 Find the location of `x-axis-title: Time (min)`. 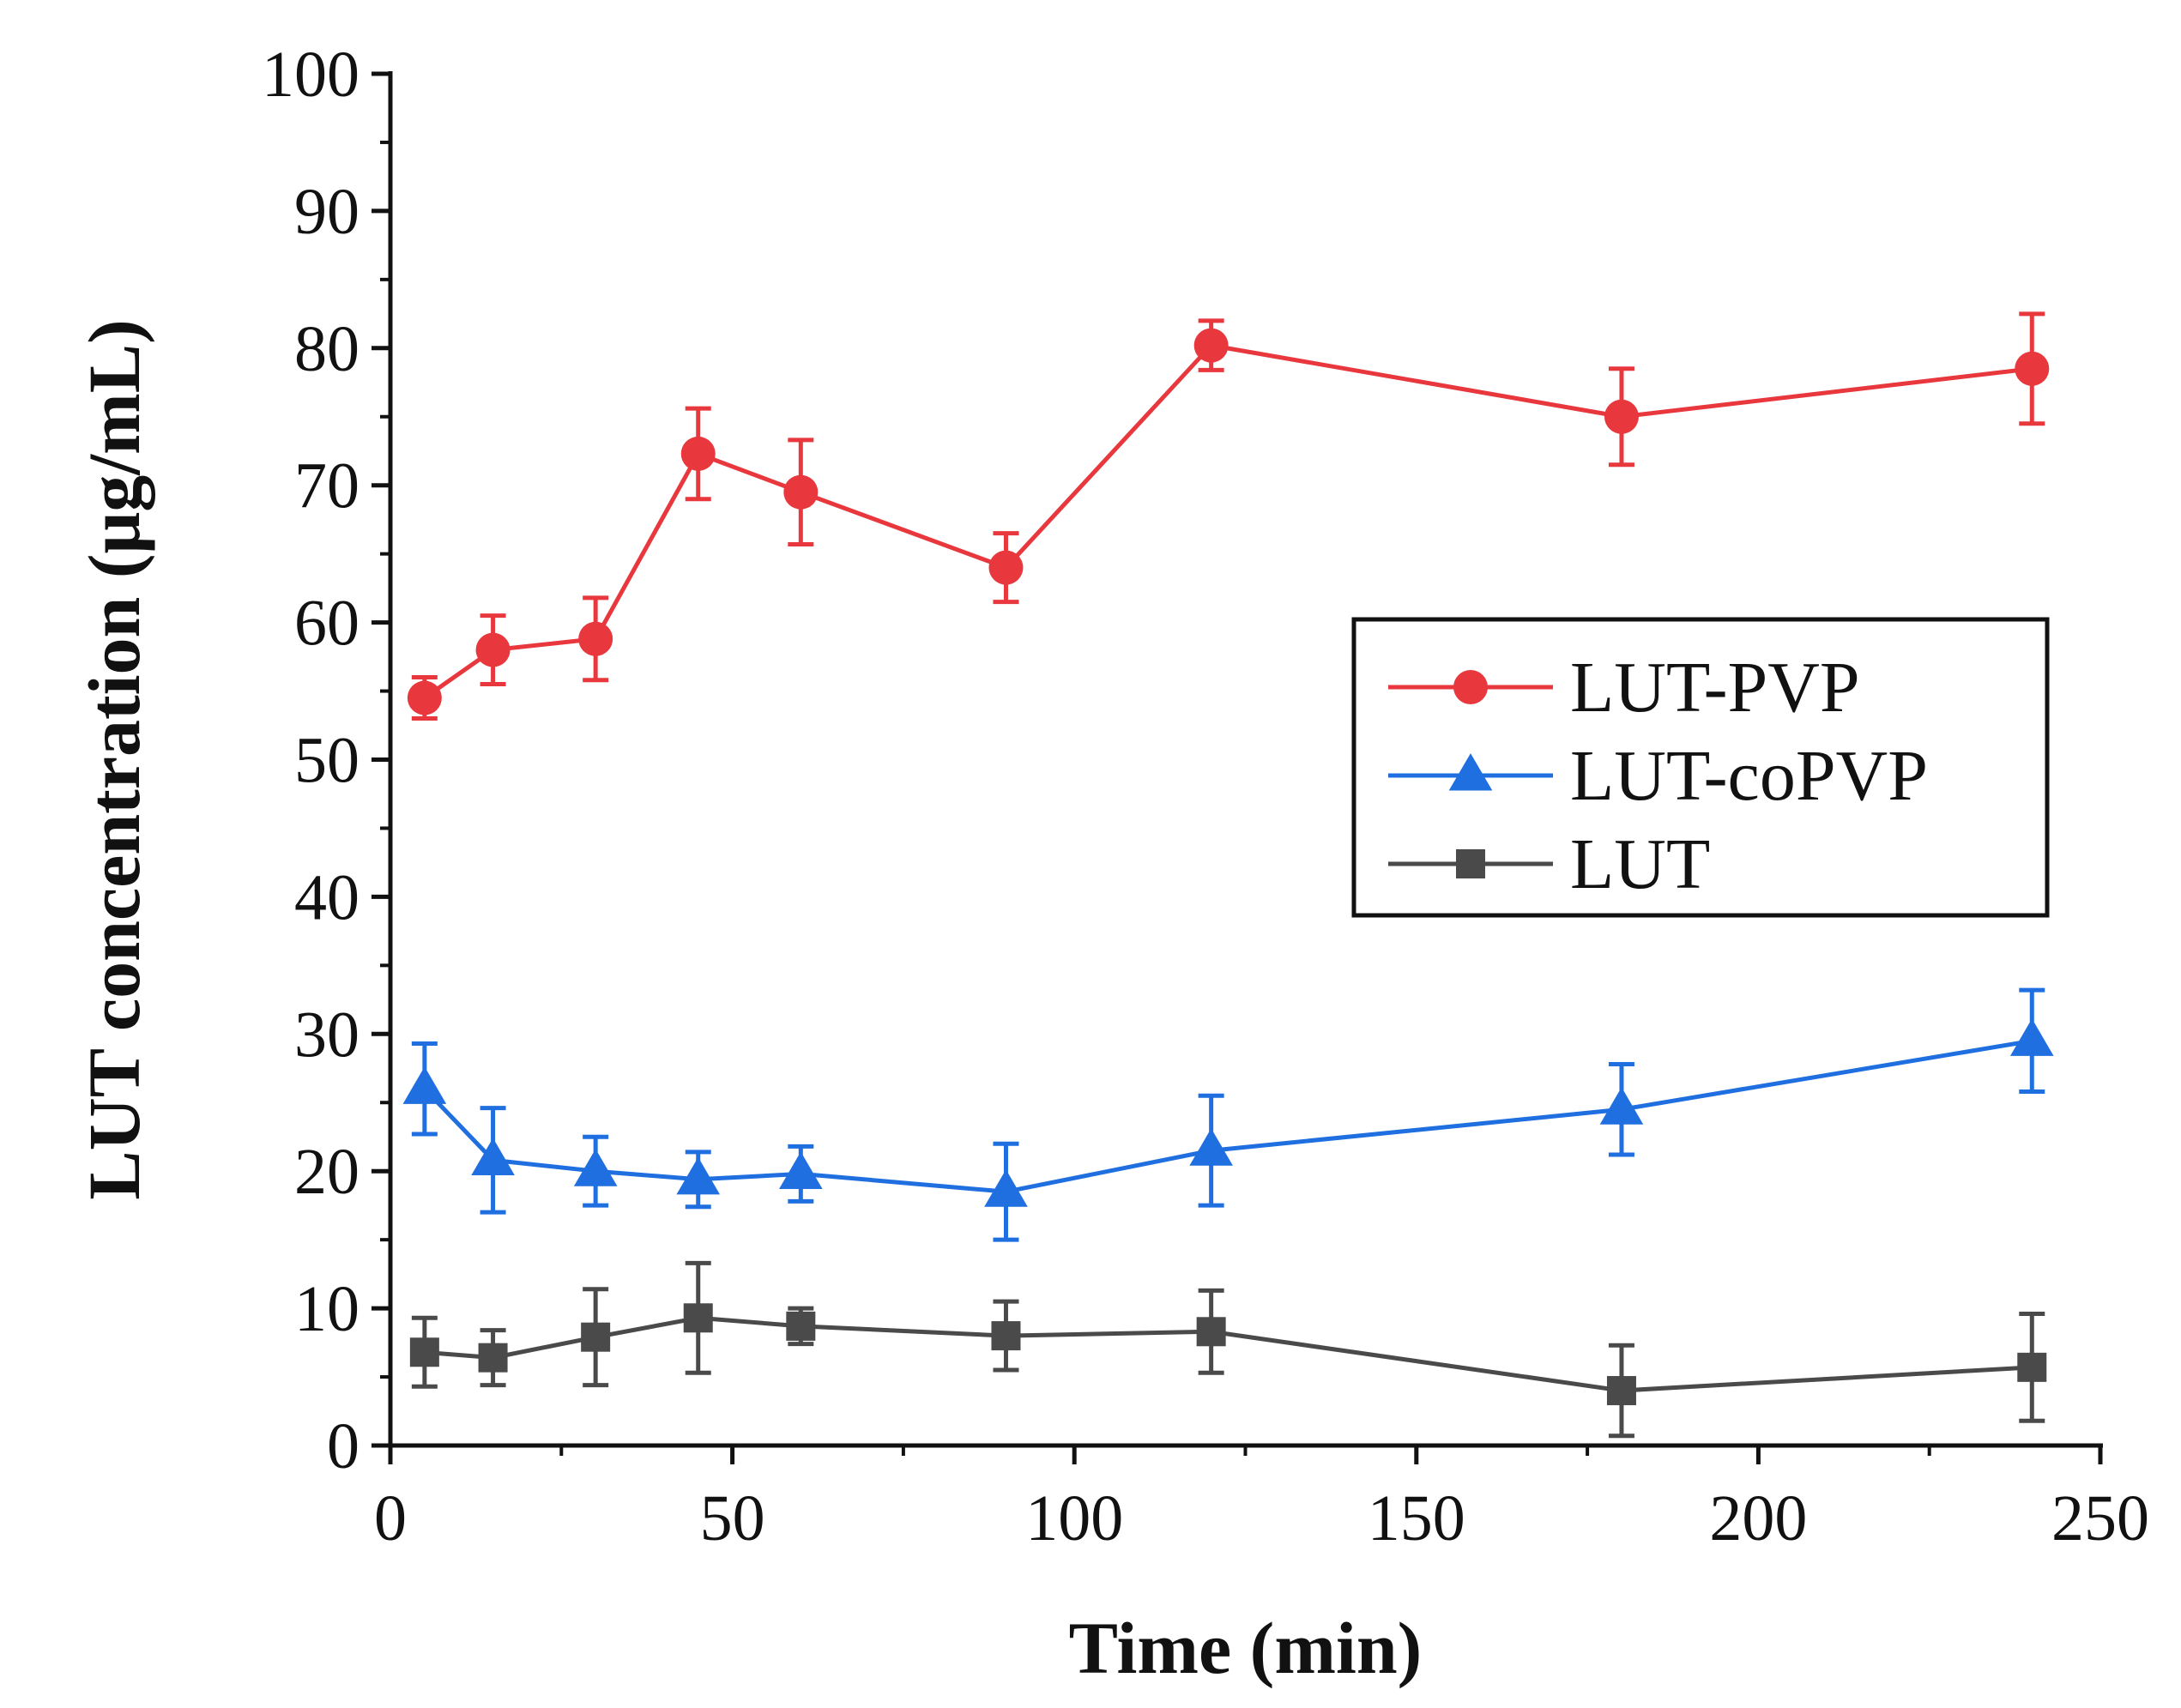

x-axis-title: Time (min) is located at coordinates (1246, 1648).